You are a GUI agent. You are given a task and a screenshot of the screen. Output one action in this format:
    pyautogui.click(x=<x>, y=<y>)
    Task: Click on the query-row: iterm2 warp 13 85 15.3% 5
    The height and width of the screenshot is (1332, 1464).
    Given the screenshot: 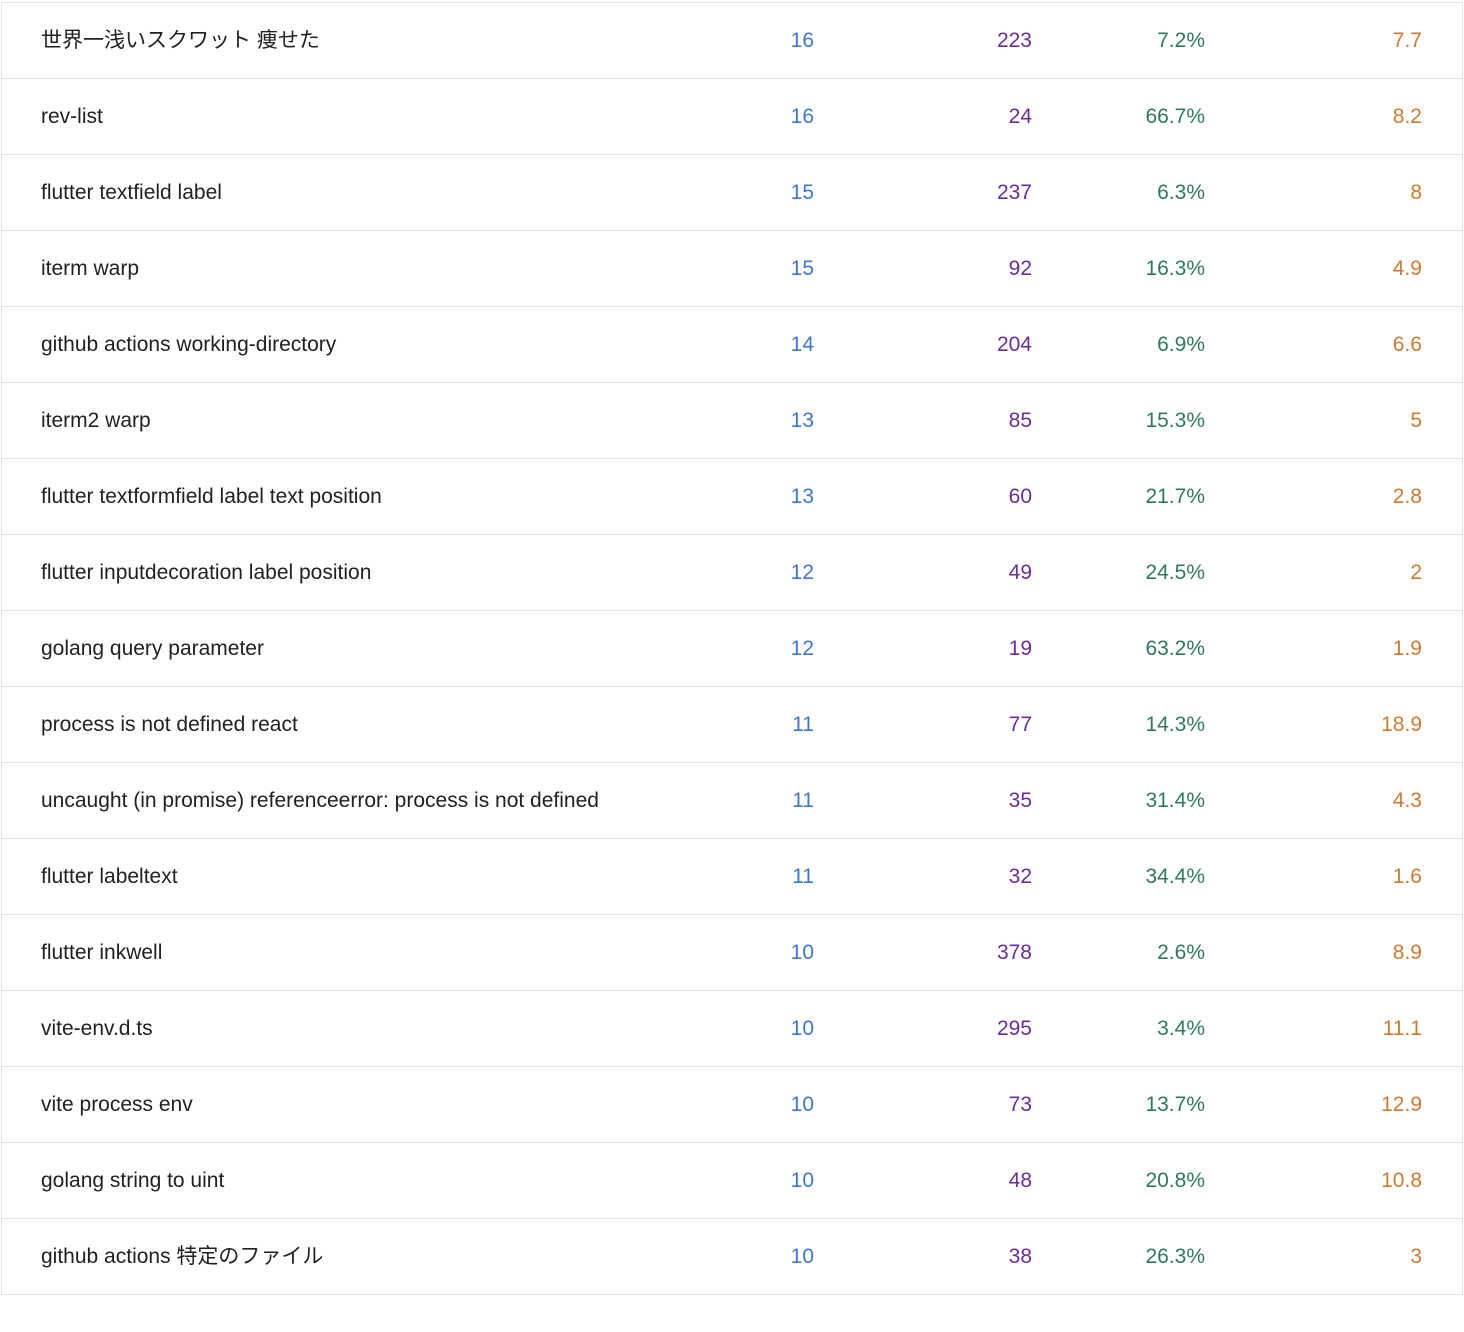 What is the action you would take?
    pyautogui.click(x=732, y=420)
    